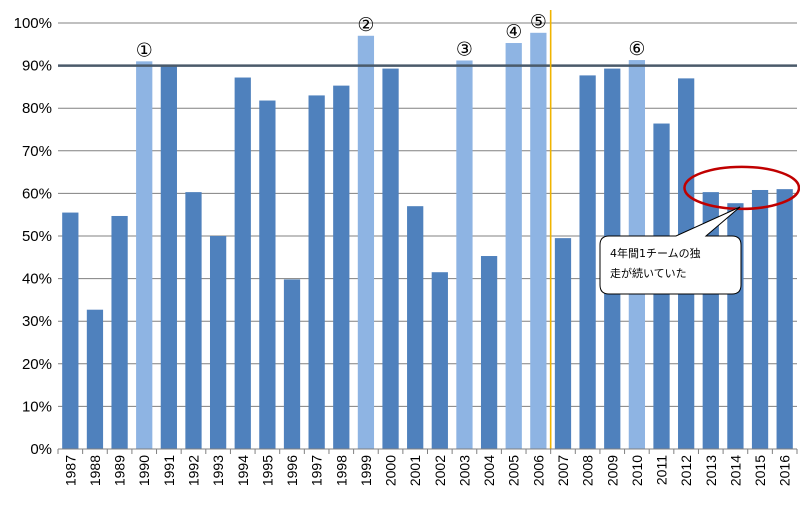 The width and height of the screenshot is (800, 525). I want to click on x-tick-label-2010: 2010, so click(637, 470).